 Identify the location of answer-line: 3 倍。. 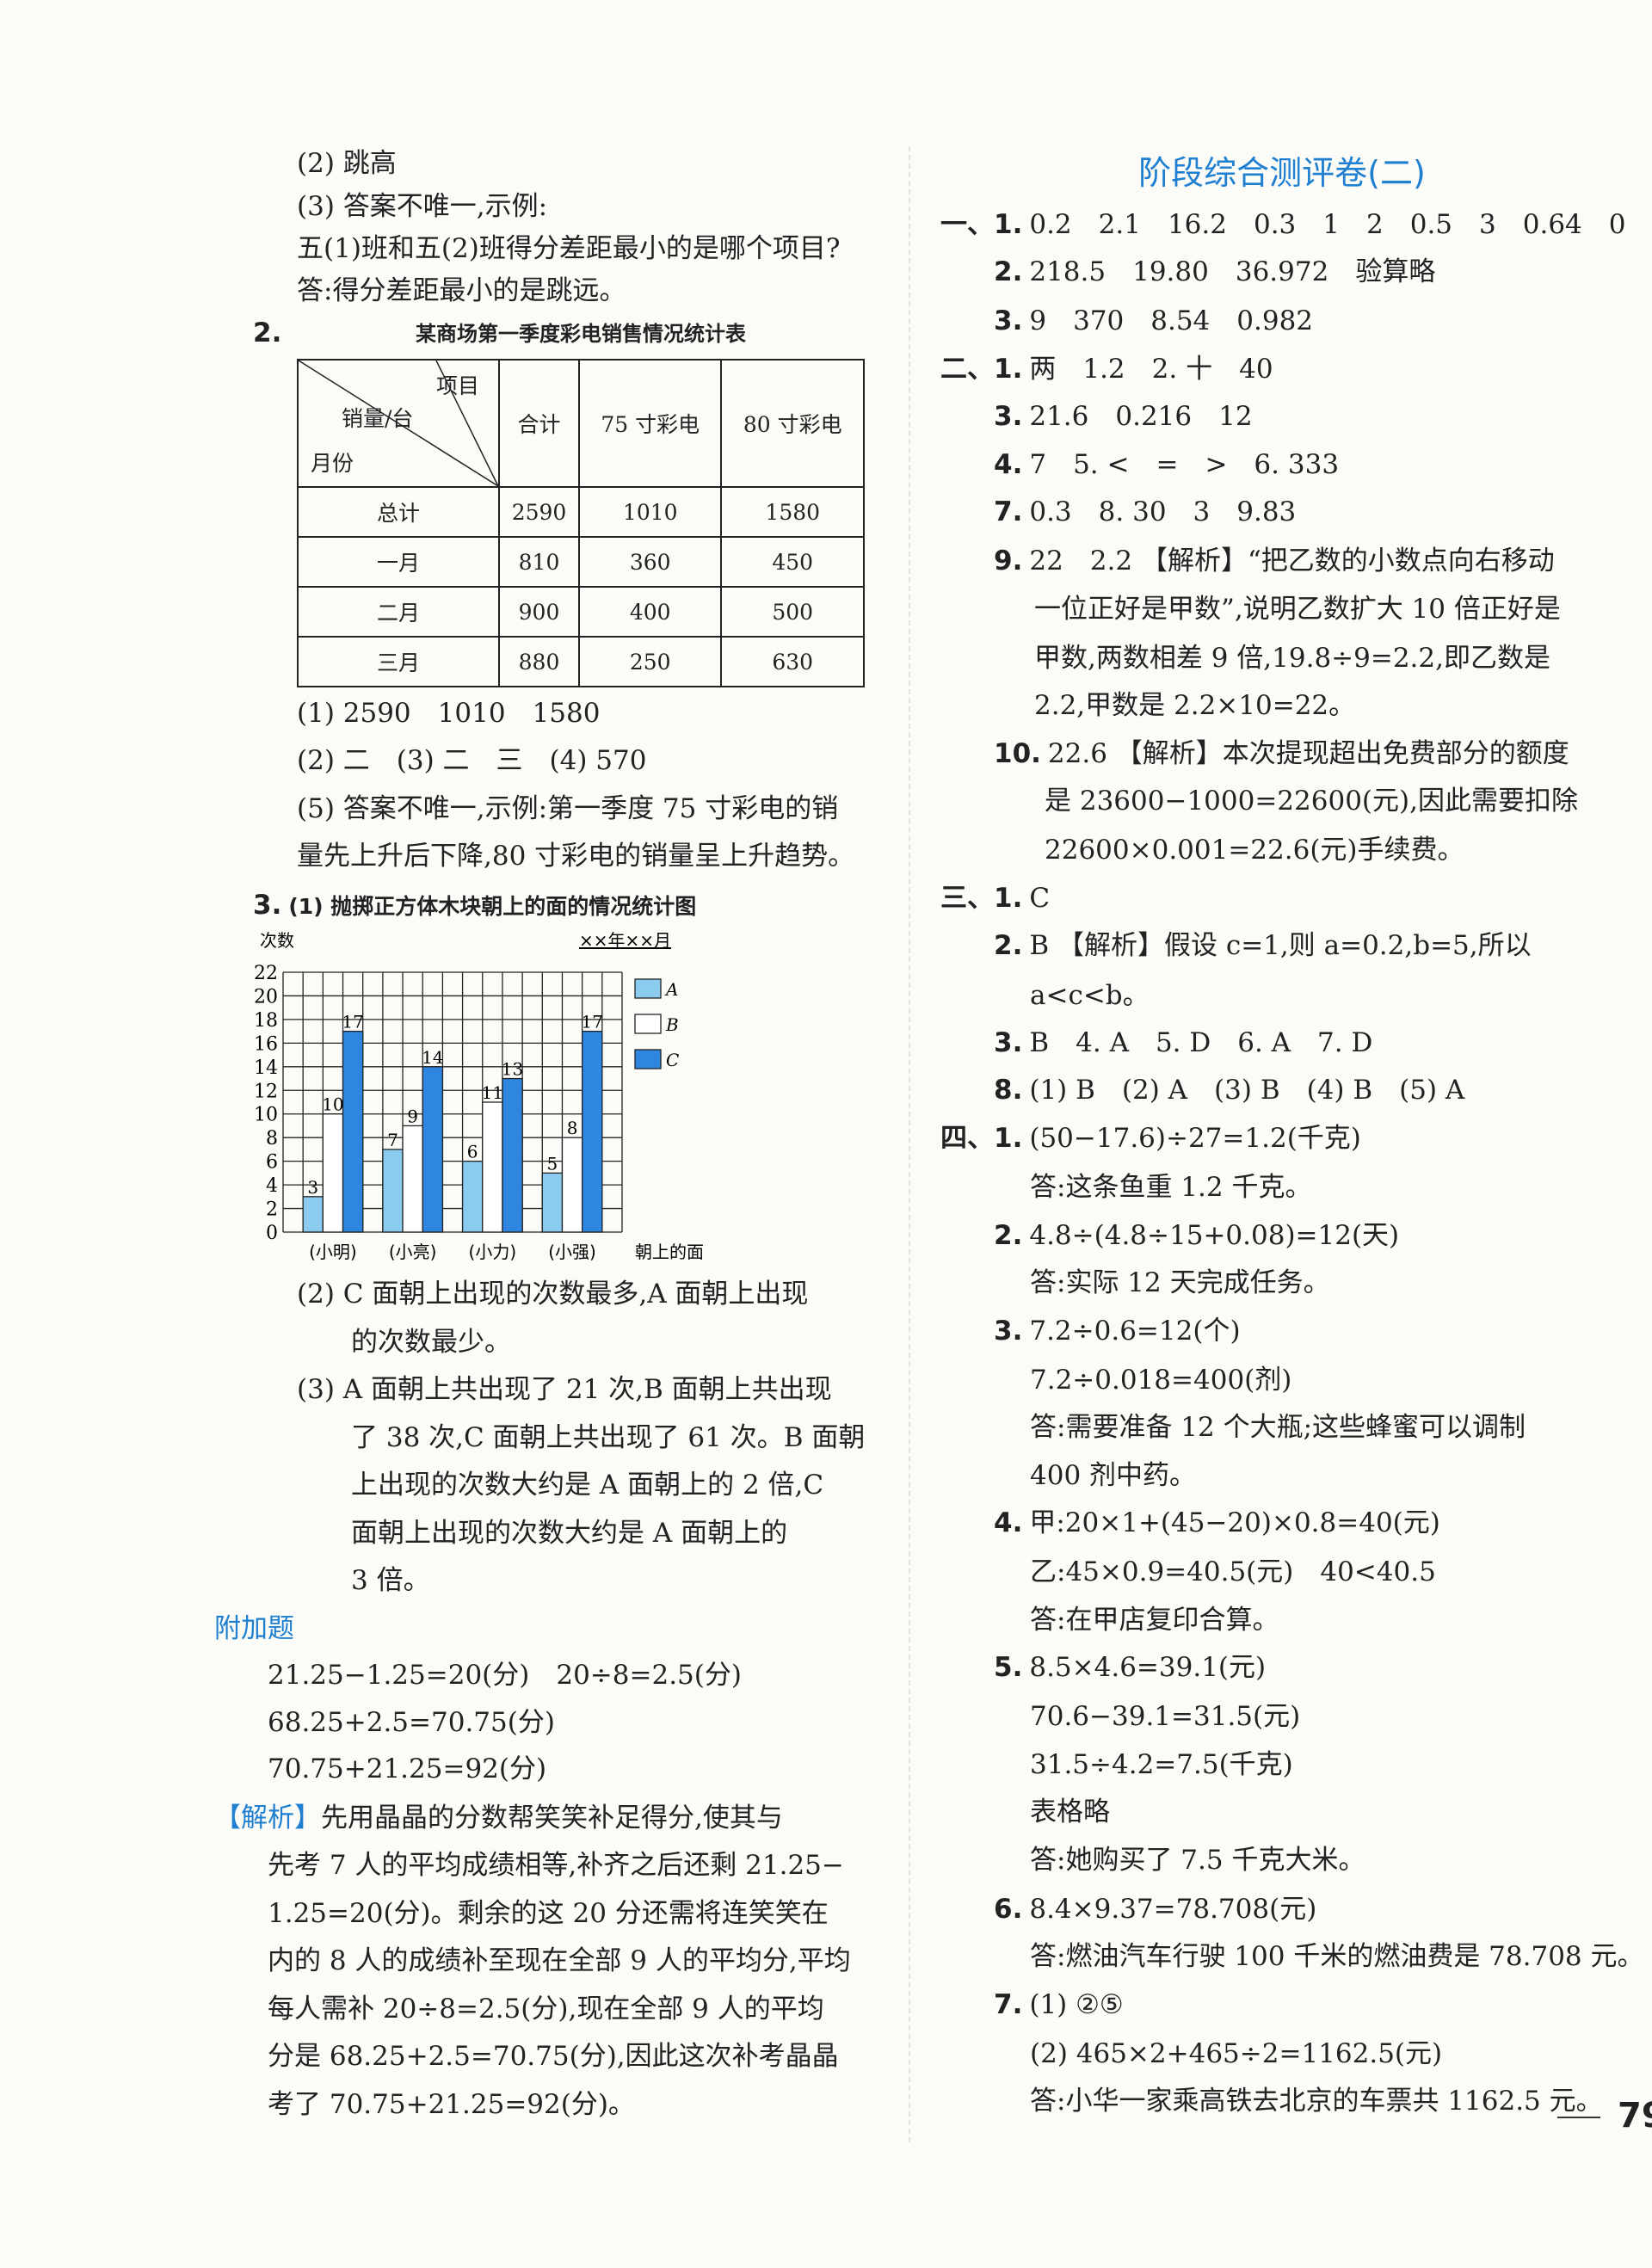
(390, 1580).